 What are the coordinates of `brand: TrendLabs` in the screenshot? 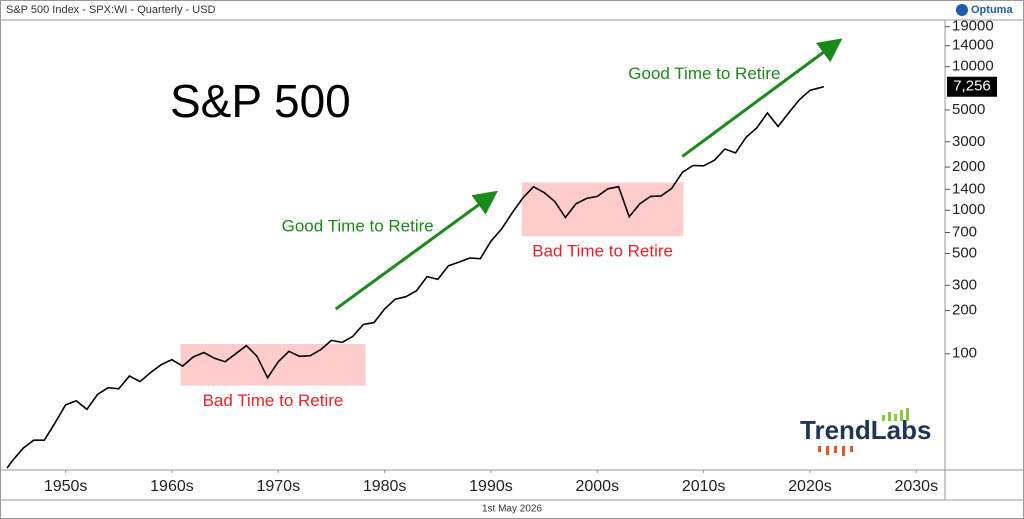 It's located at (865, 430).